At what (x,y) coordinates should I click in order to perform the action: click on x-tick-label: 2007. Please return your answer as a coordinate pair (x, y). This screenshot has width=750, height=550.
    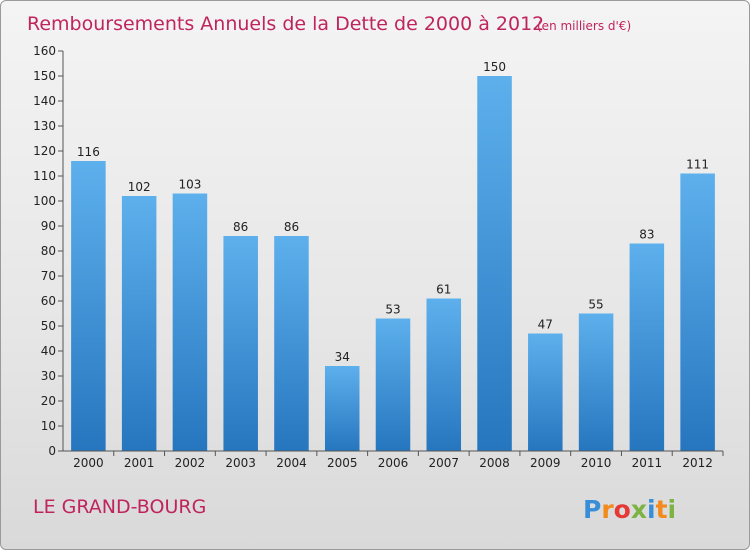
    Looking at the image, I should click on (443, 463).